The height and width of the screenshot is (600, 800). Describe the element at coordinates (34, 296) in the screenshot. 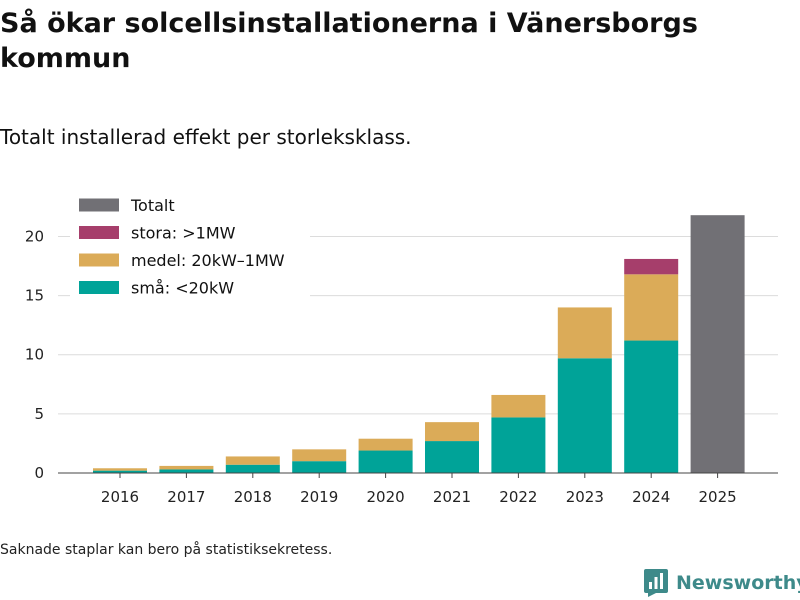

I see `y-tick-label: 15` at that location.